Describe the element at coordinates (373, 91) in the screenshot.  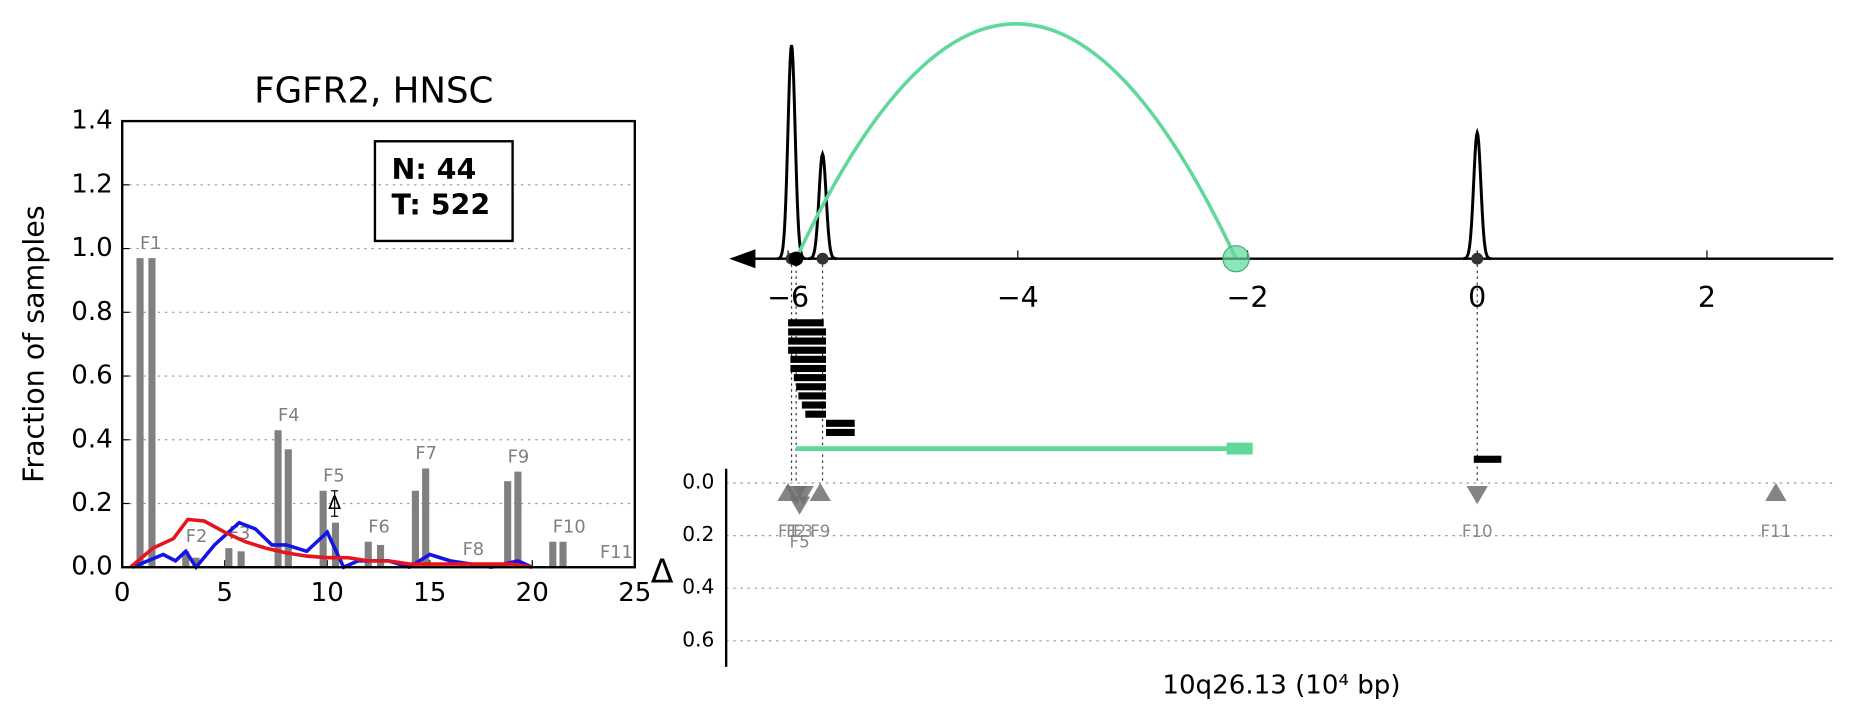
I see `chart-title: FGFR2, HNSC` at that location.